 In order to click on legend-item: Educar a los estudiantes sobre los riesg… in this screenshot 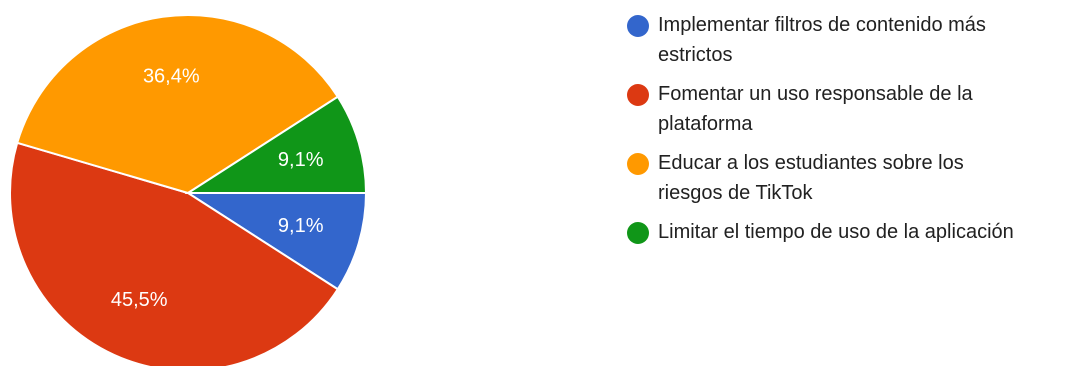, I will do `click(856, 178)`.